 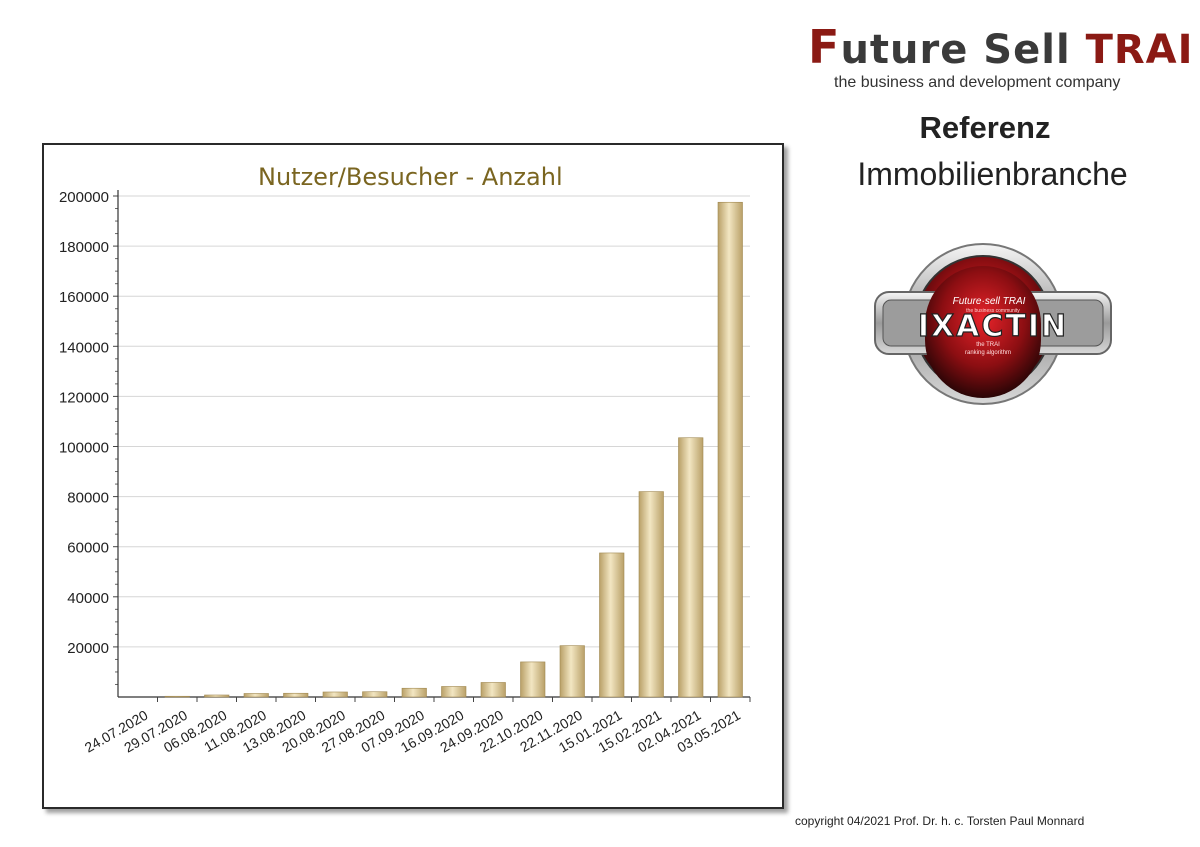 What do you see at coordinates (989, 301) in the screenshot?
I see `badge-top-text: Future·sell TRAI` at bounding box center [989, 301].